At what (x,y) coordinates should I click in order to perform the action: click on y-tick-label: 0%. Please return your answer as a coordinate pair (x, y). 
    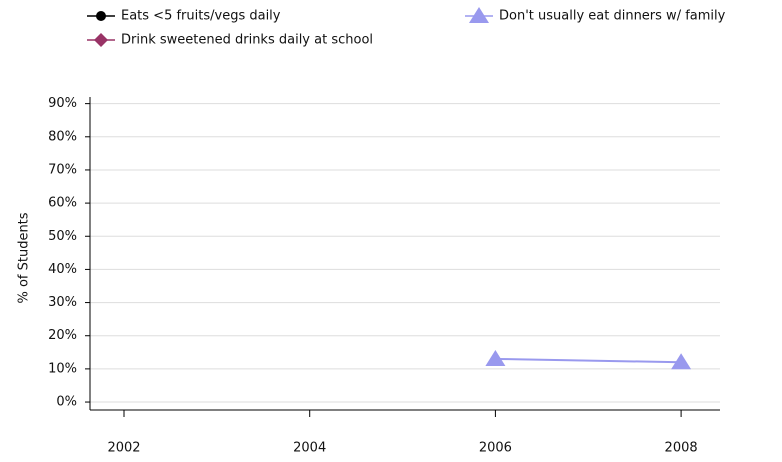
    Looking at the image, I should click on (66, 402).